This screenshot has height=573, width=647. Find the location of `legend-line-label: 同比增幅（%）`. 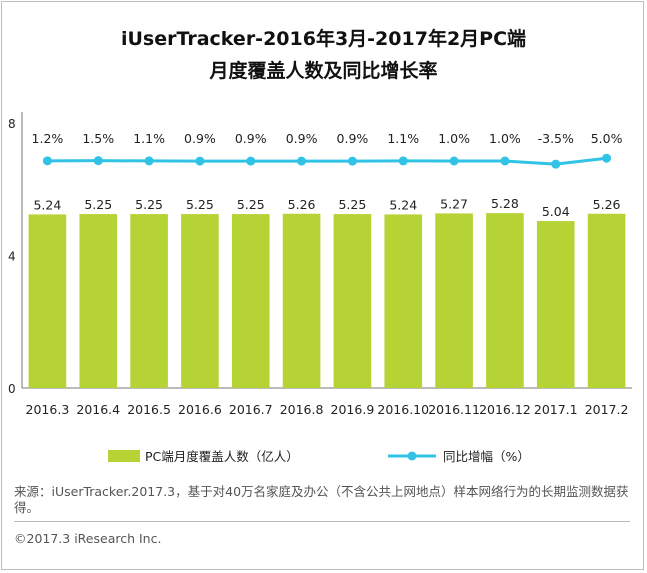

legend-line-label: 同比增幅（%） is located at coordinates (486, 456).